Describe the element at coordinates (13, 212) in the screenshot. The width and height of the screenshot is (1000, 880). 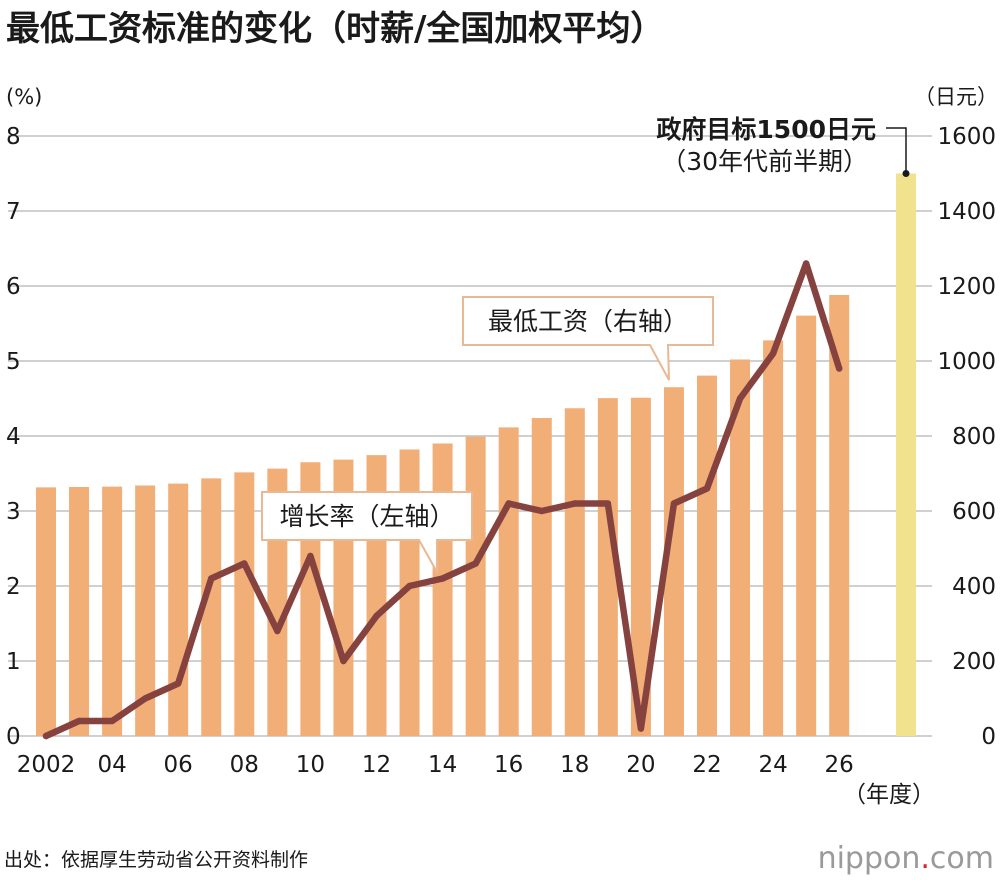
I see `left-tick-label: 7` at that location.